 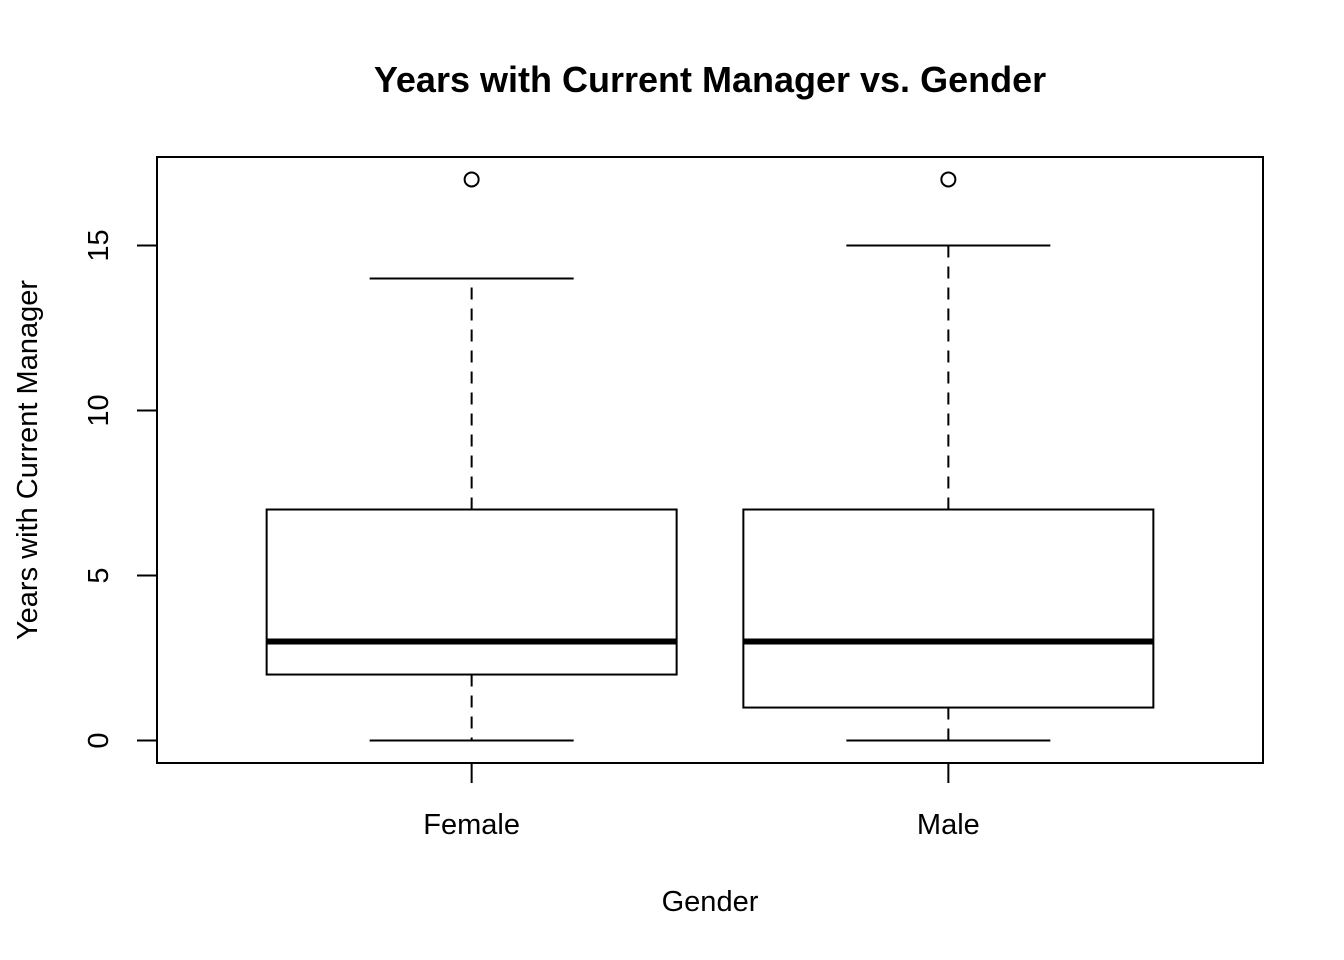 I want to click on y-axis: 0 5 10 15, so click(x=120, y=489).